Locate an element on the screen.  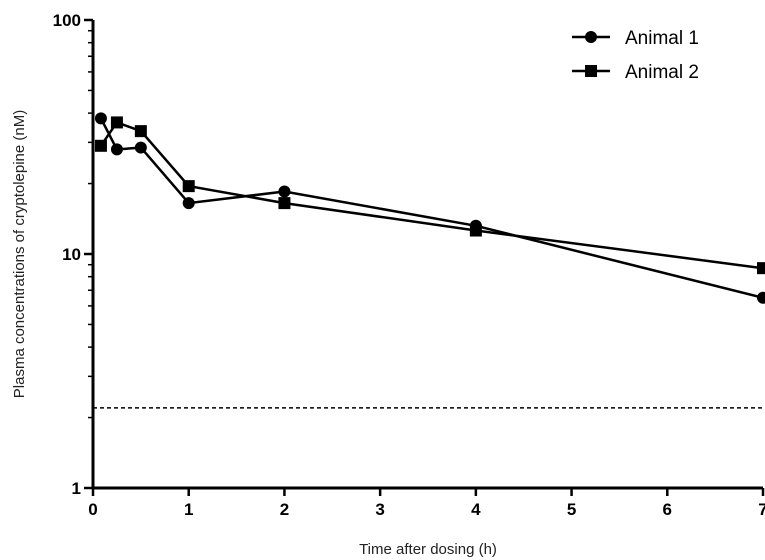
x-tick-label: 6 is located at coordinates (667, 509).